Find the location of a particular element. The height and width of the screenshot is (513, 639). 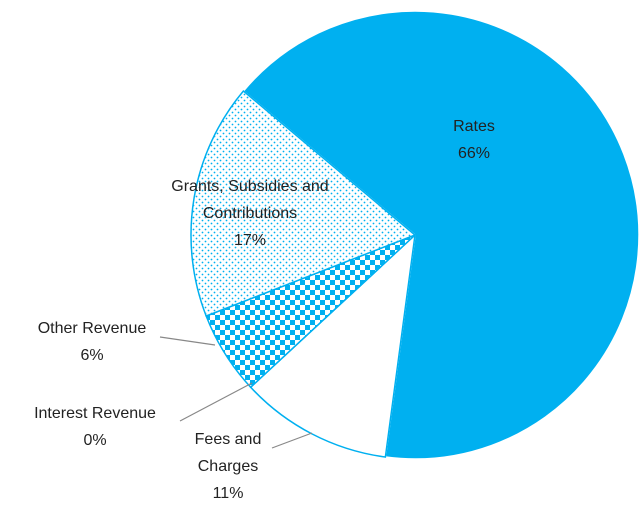

category-label: Interest Revenue is located at coordinates (95, 413).